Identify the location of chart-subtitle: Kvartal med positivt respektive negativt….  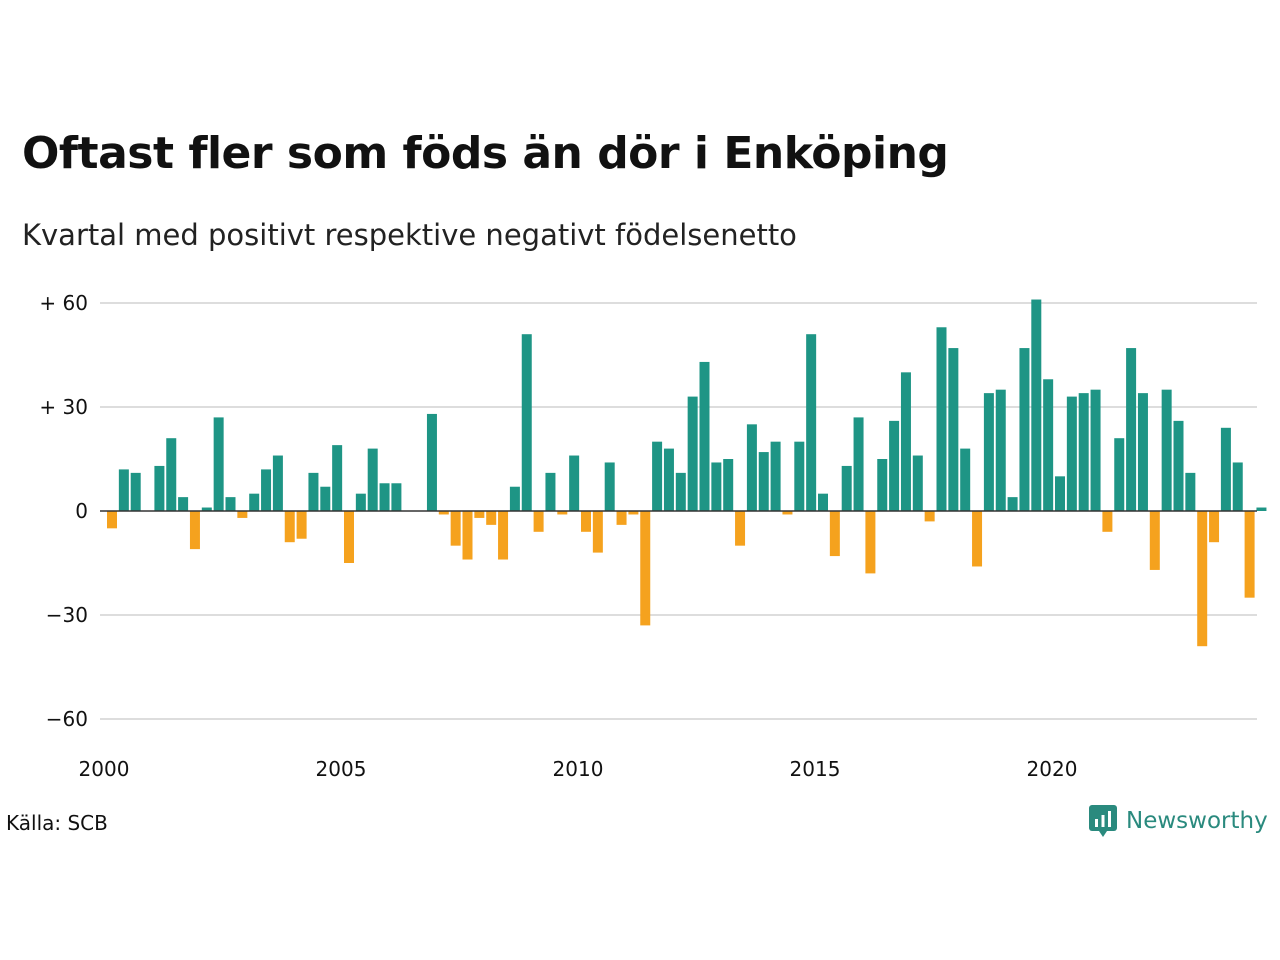
(409, 235).